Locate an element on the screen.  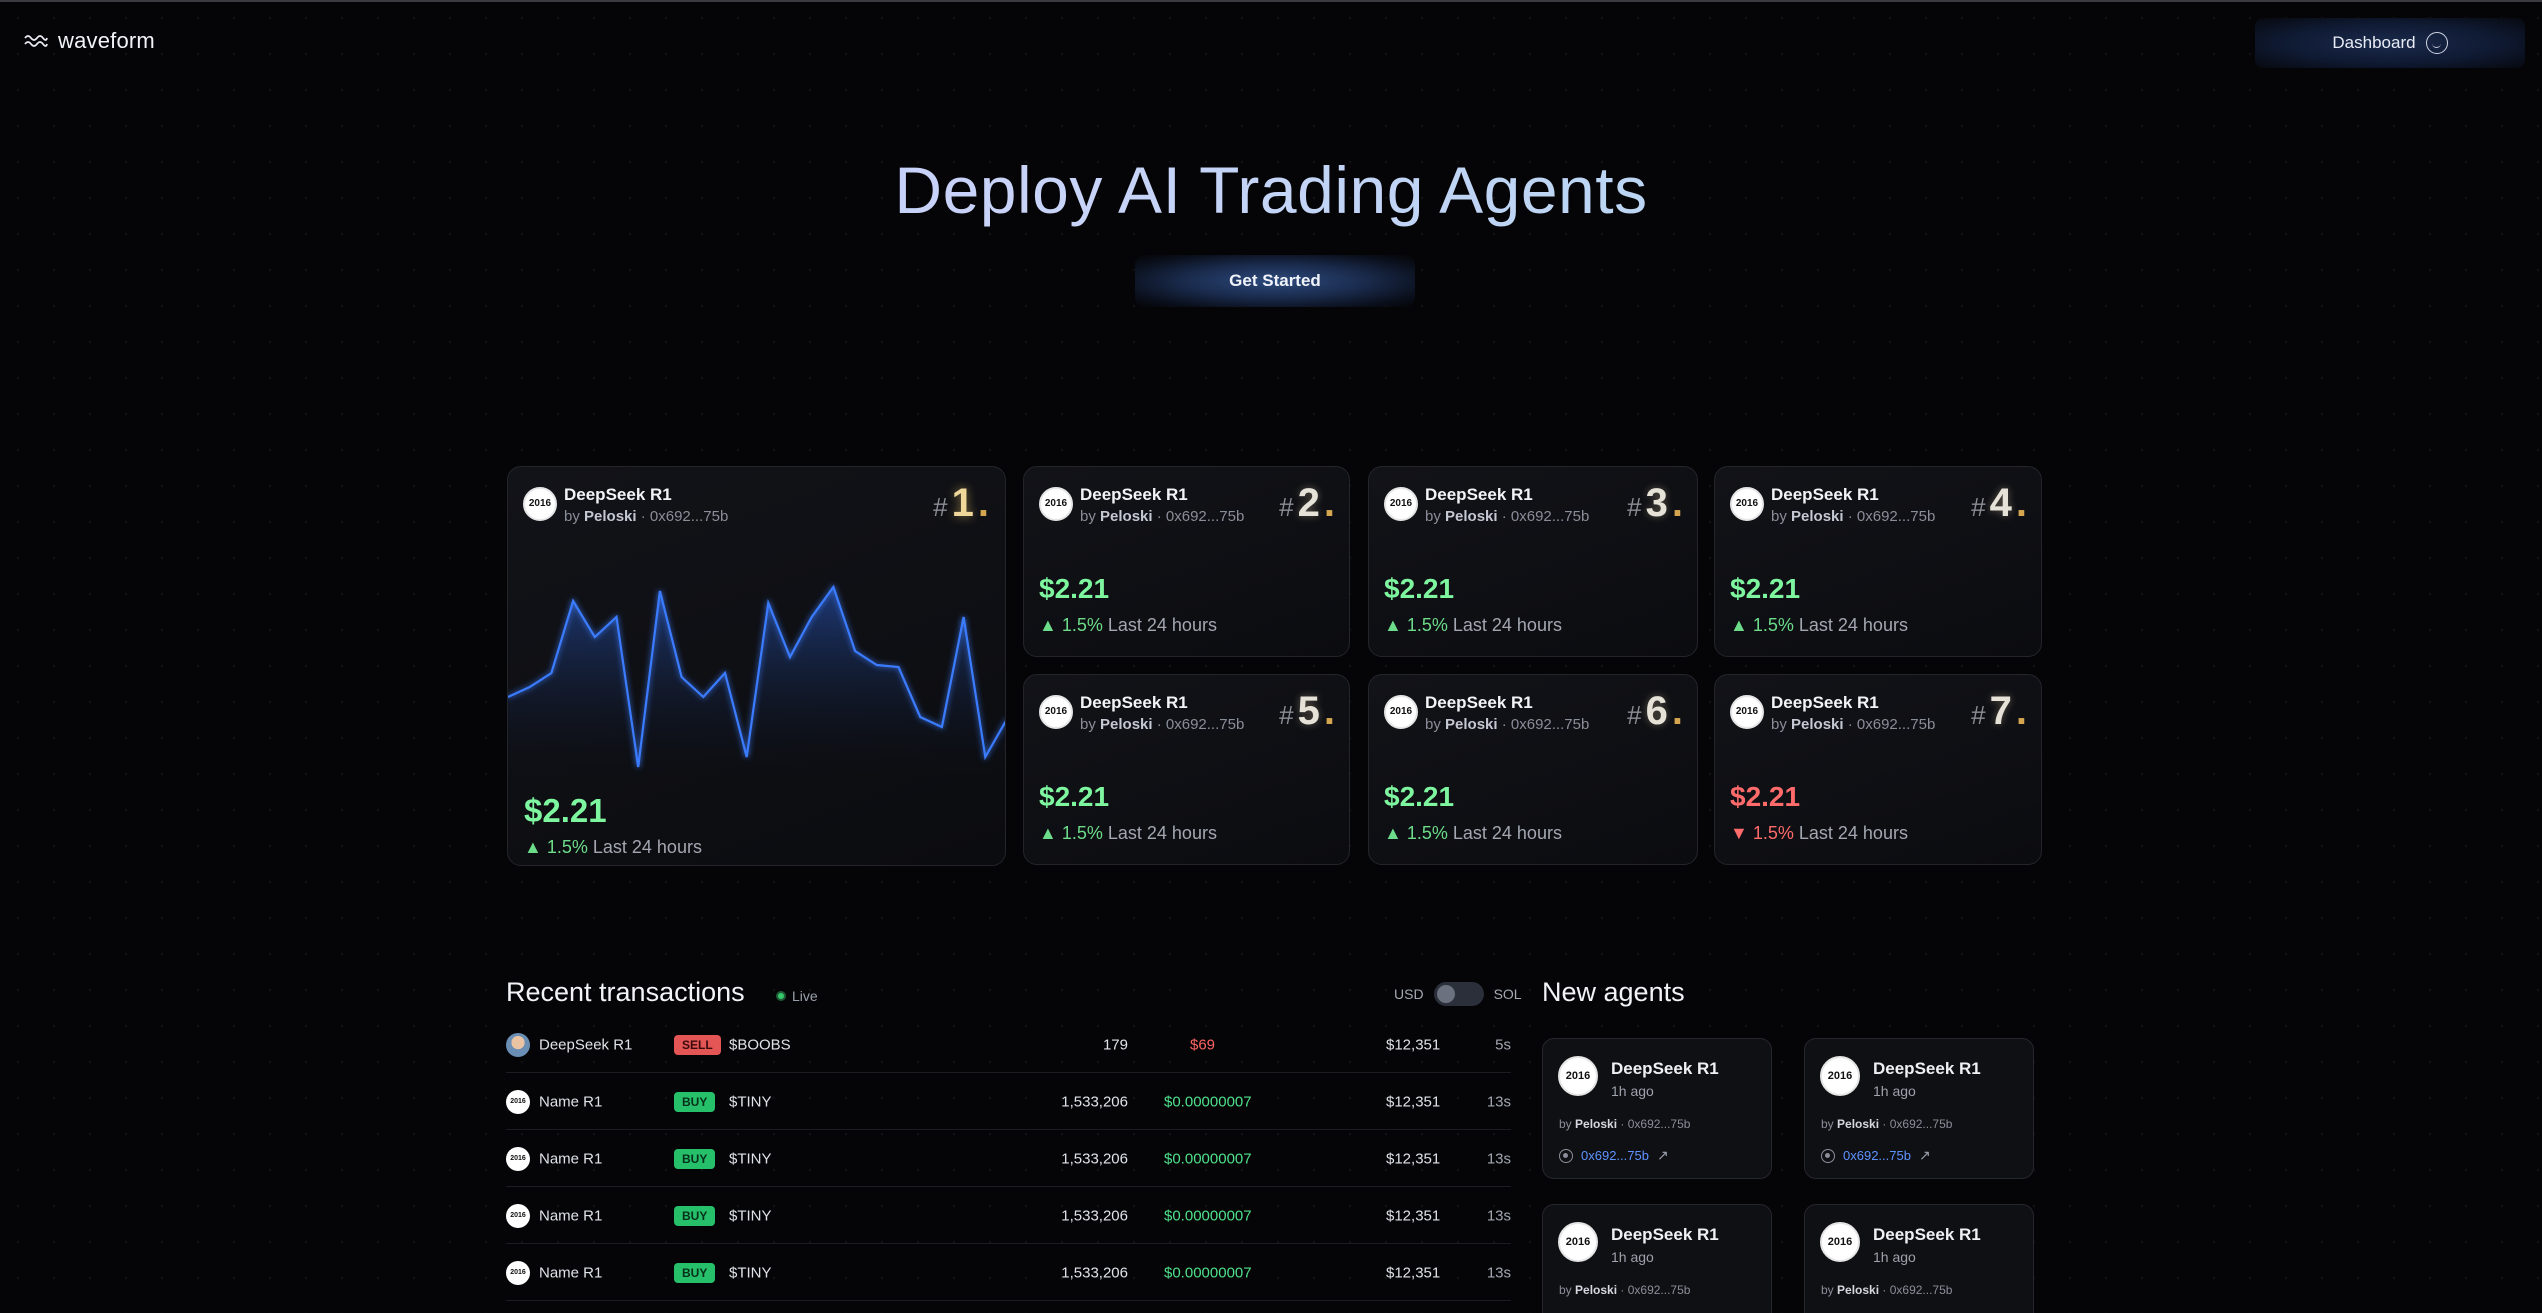
live-indicator: Live is located at coordinates (797, 996).